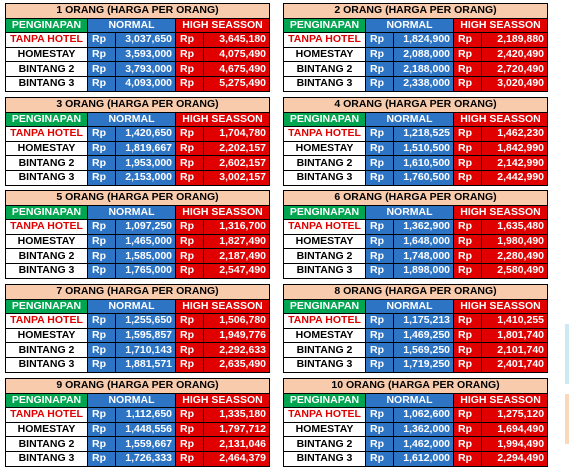 This screenshot has height=474, width=572. What do you see at coordinates (236, 241) in the screenshot?
I see `price-high-season: 1,827,490` at bounding box center [236, 241].